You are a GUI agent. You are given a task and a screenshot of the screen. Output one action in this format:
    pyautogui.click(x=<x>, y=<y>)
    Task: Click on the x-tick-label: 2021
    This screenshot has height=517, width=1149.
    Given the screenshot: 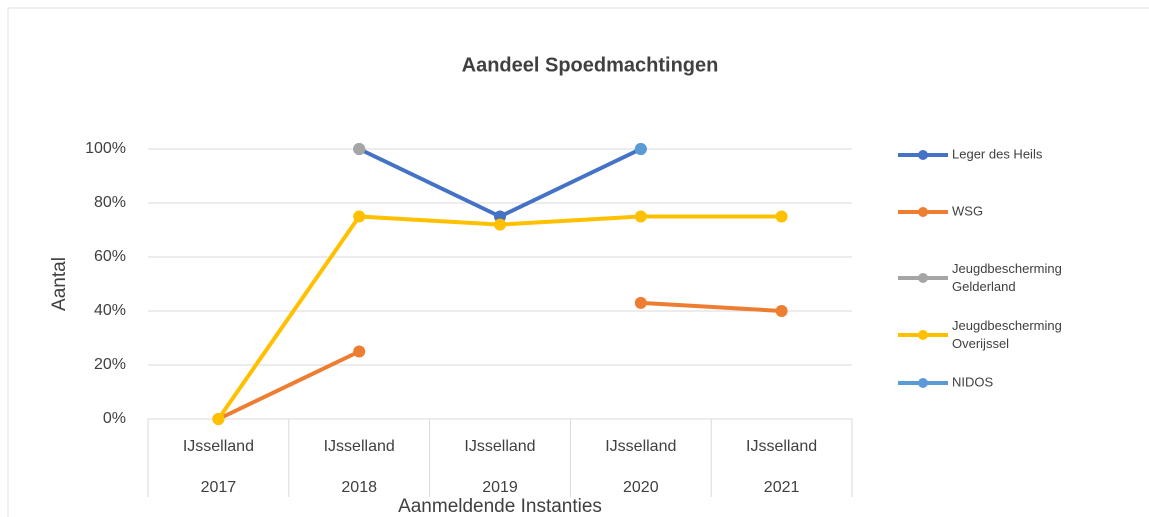 What is the action you would take?
    pyautogui.click(x=782, y=487)
    